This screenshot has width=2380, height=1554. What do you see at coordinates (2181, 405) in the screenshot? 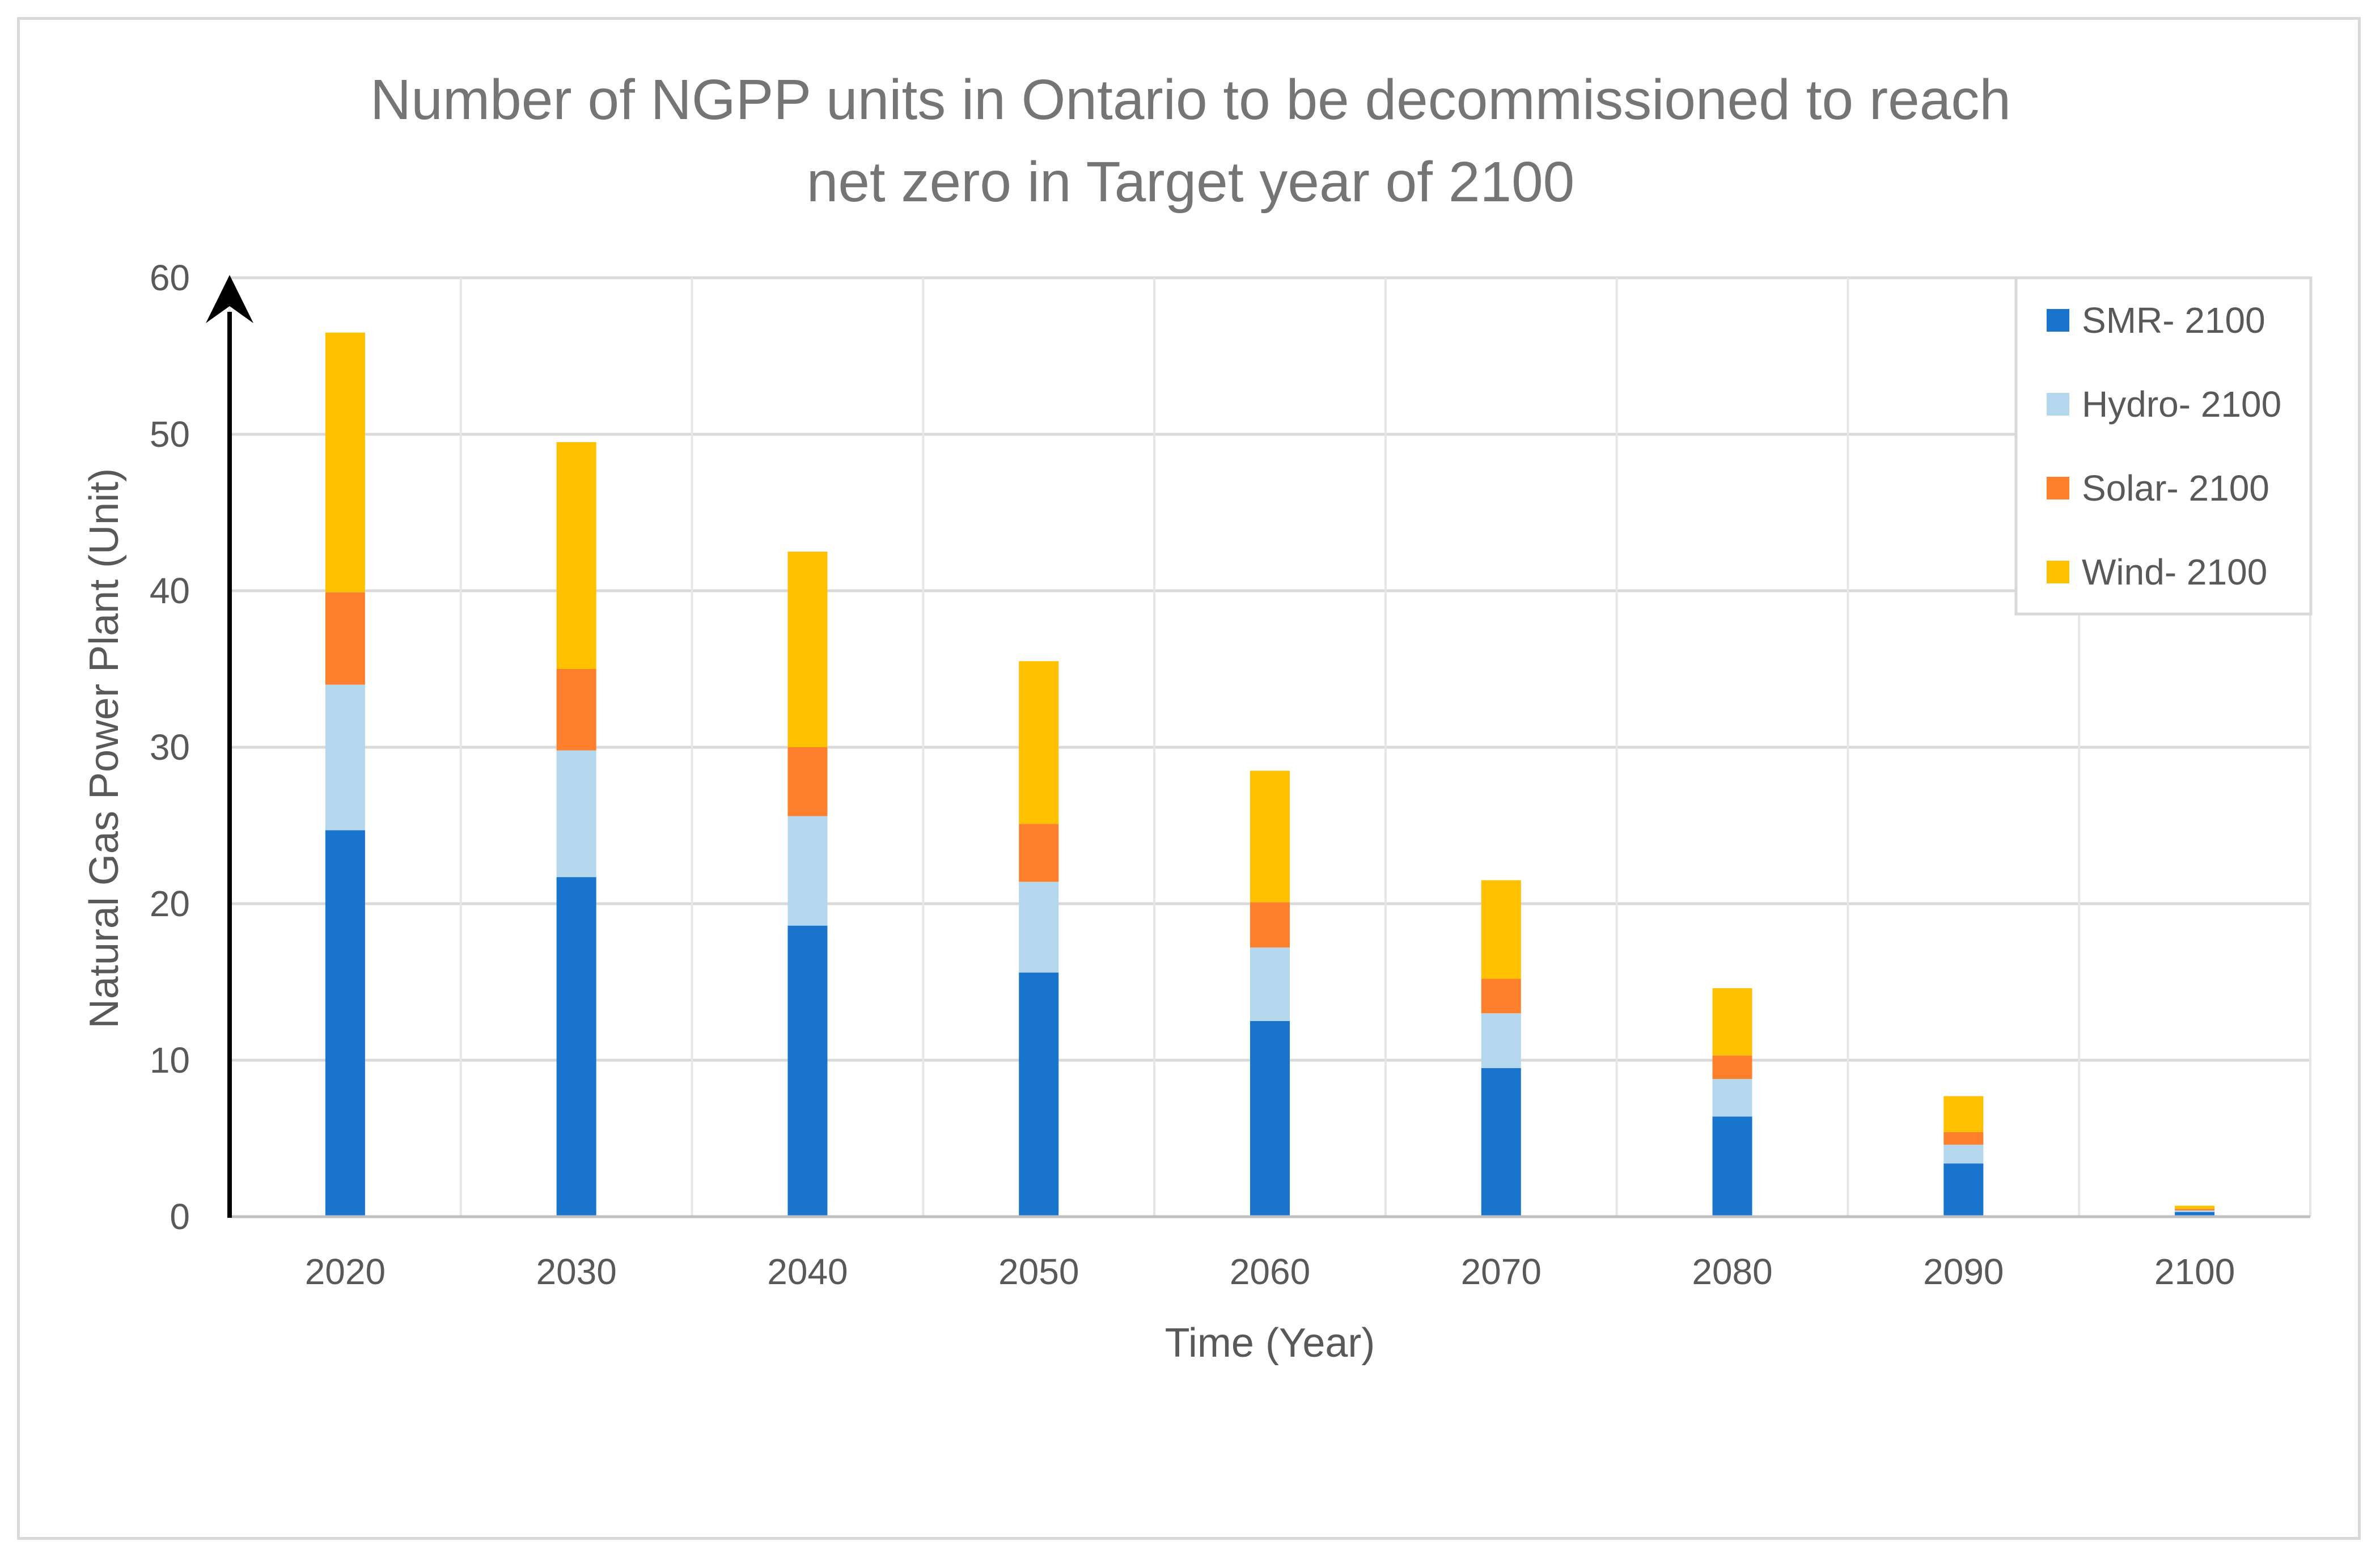
I see `legend-label: Hydro- 2100` at bounding box center [2181, 405].